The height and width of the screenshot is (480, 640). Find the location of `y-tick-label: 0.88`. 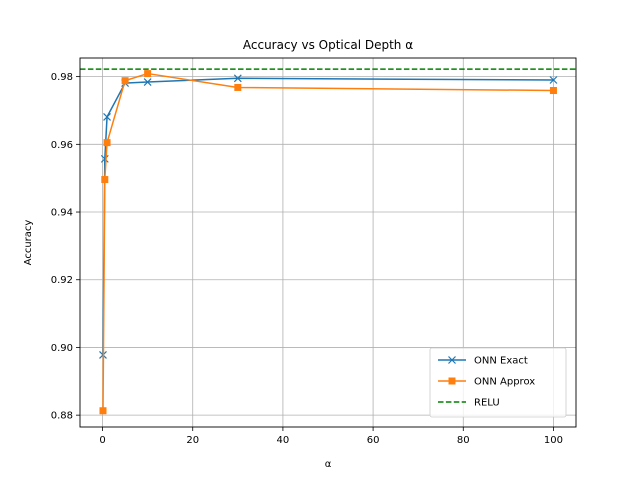

y-tick-label: 0.88 is located at coordinates (62, 416).